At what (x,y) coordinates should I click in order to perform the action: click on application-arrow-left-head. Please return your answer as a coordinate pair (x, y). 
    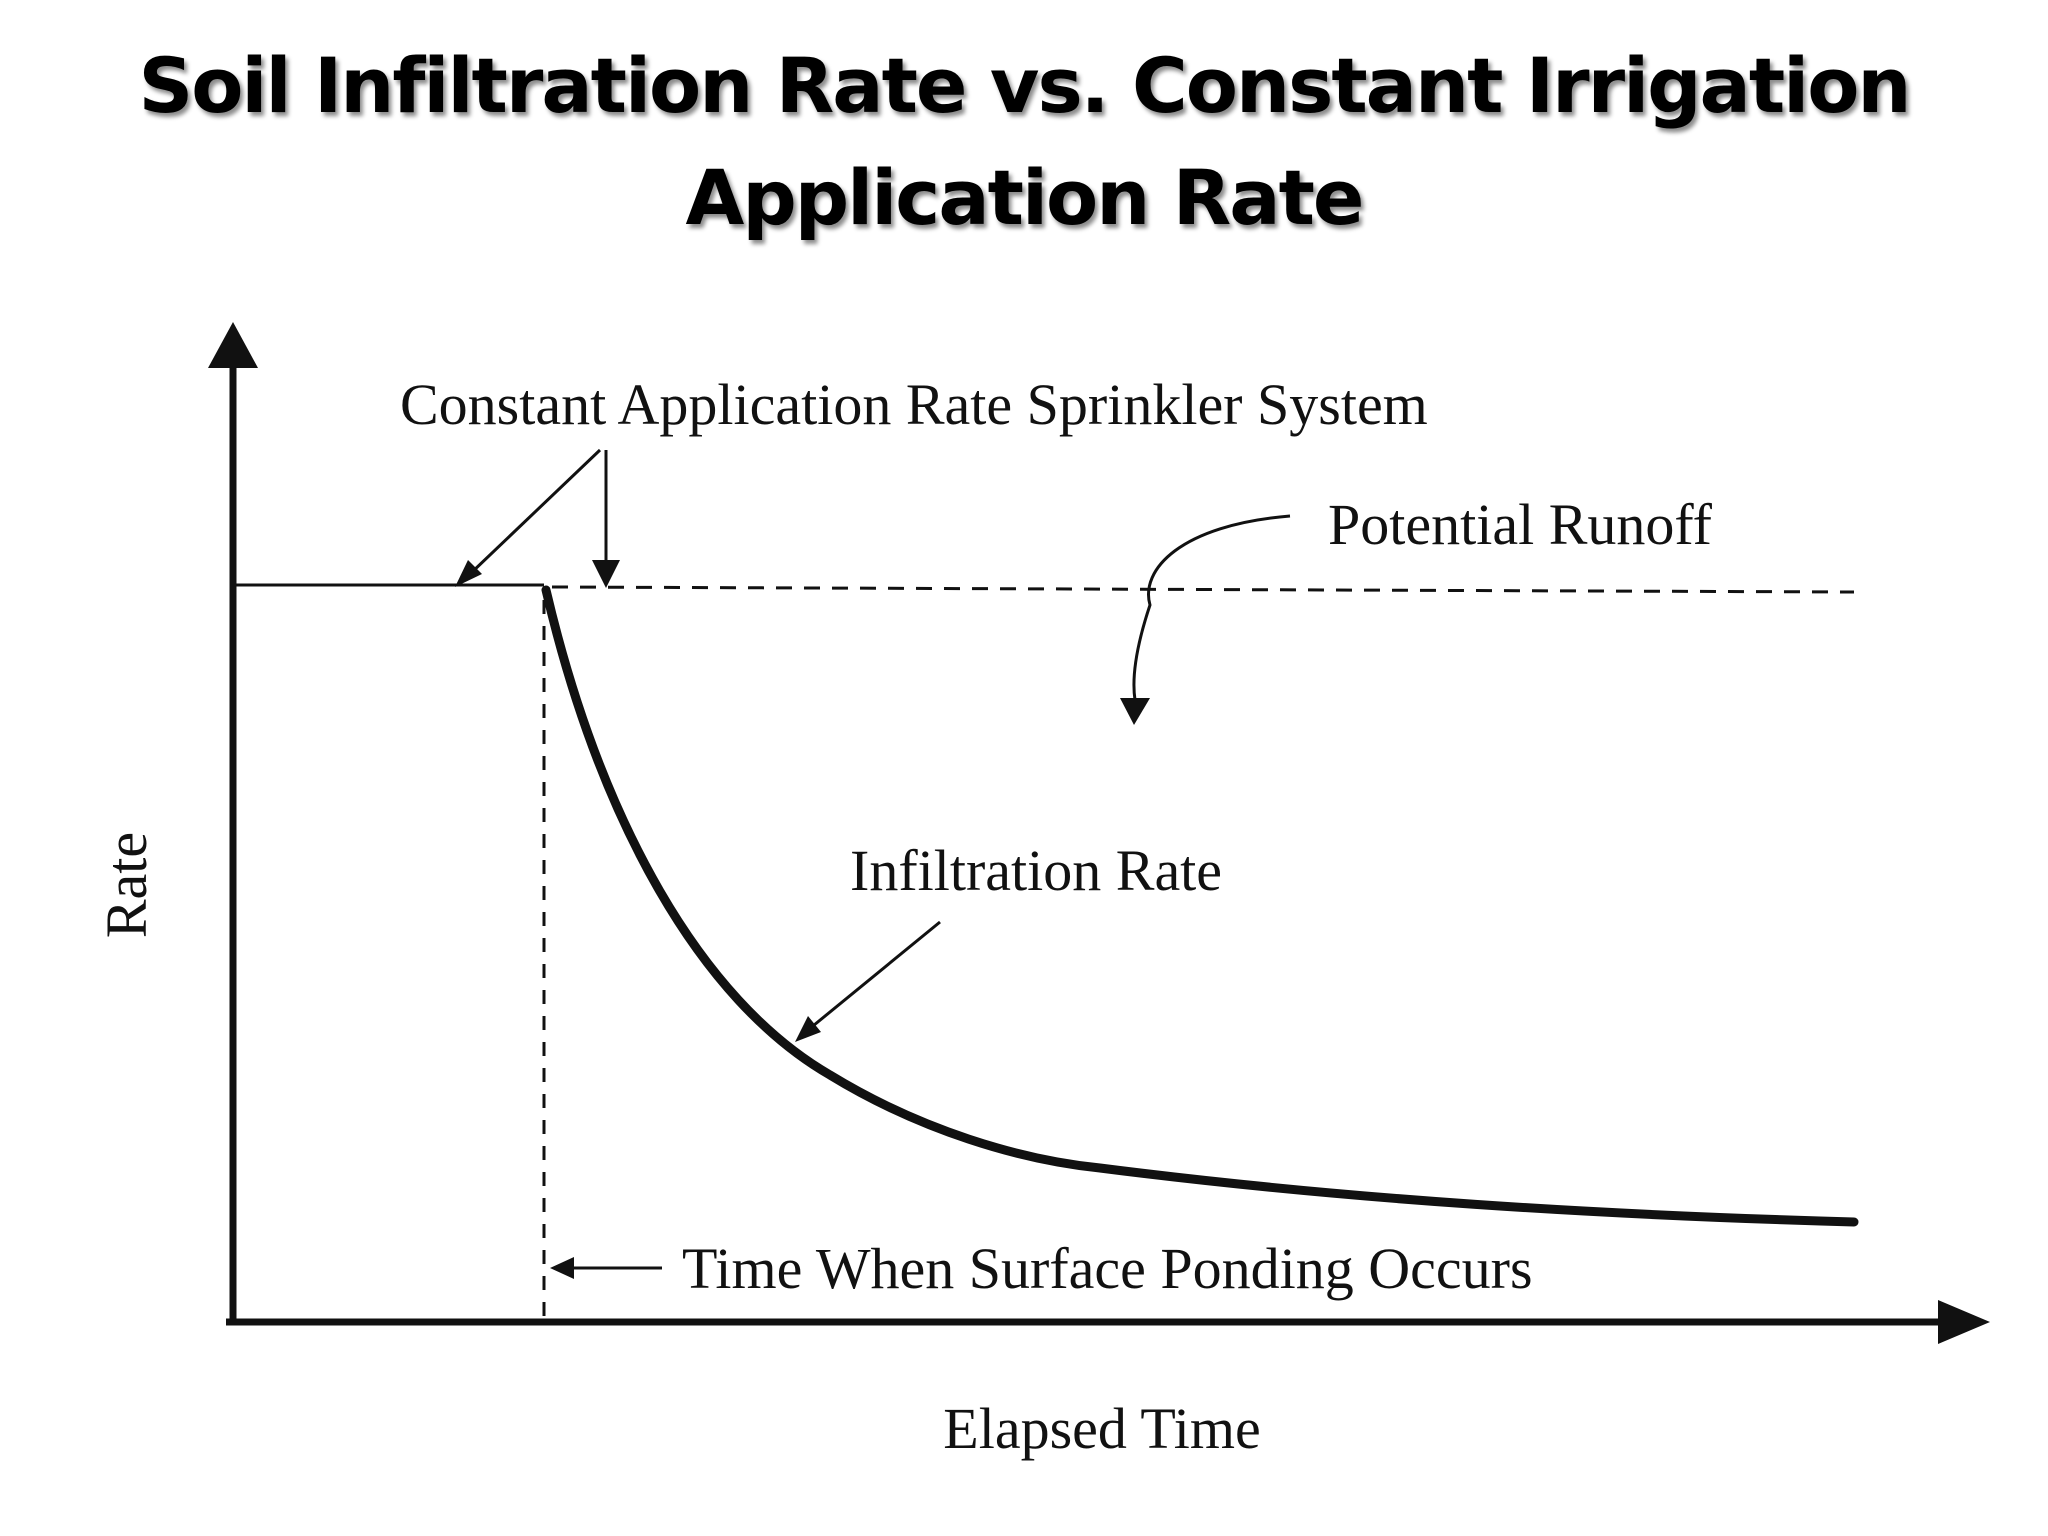
    Looking at the image, I should click on (468, 573).